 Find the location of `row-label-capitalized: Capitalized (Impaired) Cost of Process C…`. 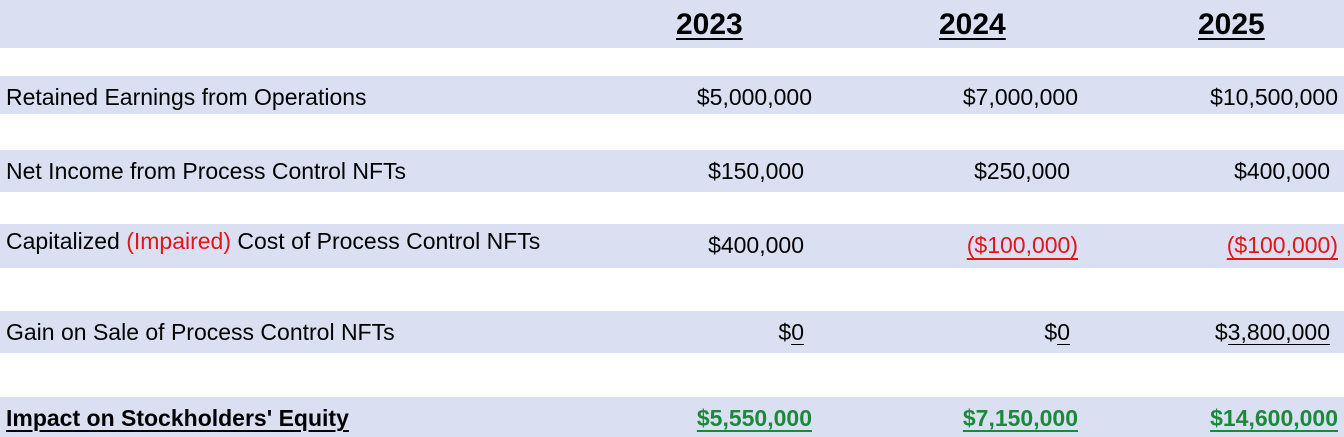

row-label-capitalized: Capitalized (Impaired) Cost of Process C… is located at coordinates (273, 241).